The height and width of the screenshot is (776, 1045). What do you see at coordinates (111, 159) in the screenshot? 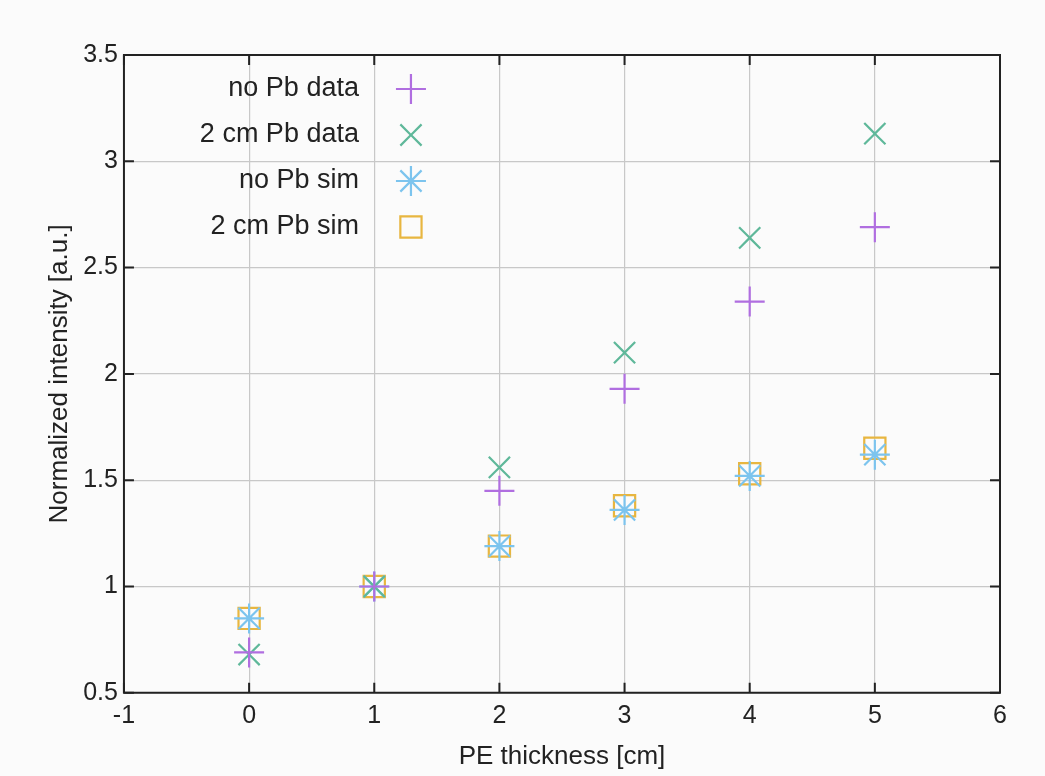
I see `y-tick-label: 3` at bounding box center [111, 159].